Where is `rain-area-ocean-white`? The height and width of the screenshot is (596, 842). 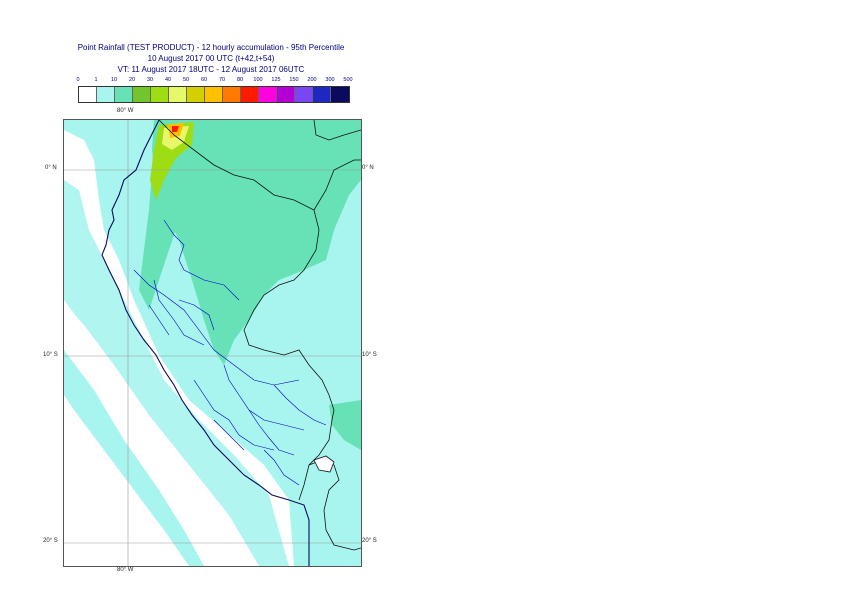
rain-area-ocean-white is located at coordinates (161, 435).